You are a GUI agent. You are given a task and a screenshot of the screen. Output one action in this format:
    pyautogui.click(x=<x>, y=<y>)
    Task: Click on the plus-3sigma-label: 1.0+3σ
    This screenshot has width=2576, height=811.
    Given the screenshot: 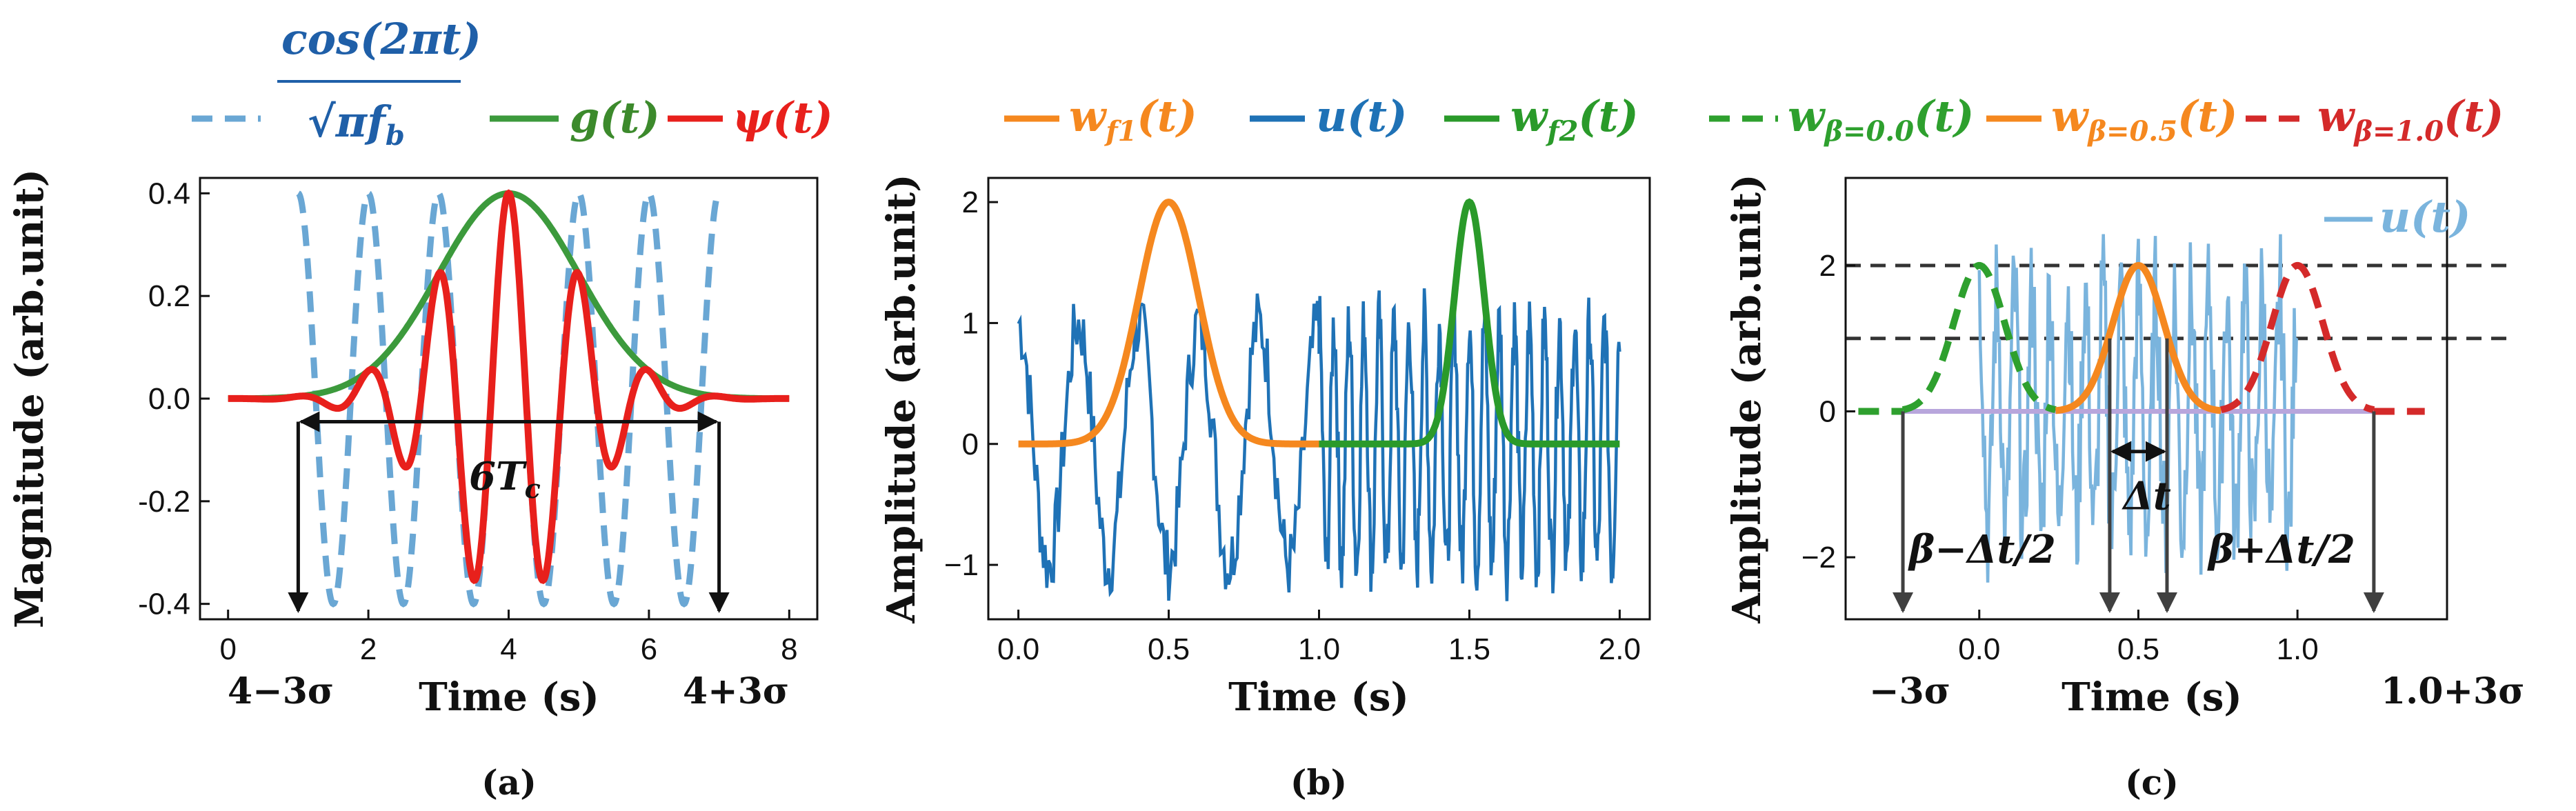 What is the action you would take?
    pyautogui.click(x=2453, y=691)
    